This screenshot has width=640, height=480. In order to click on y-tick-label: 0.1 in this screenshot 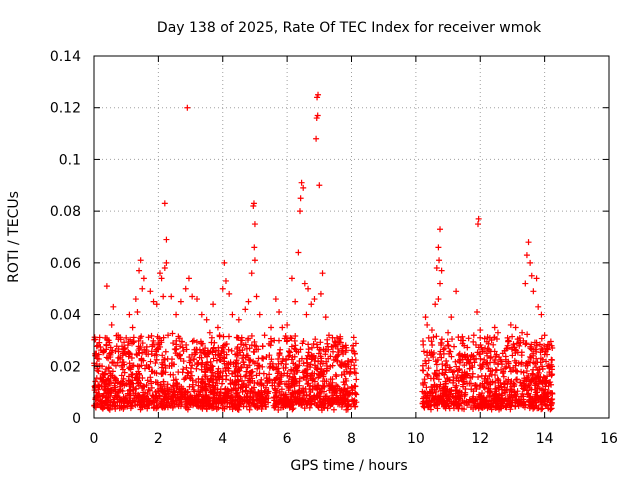, I will do `click(70, 160)`.